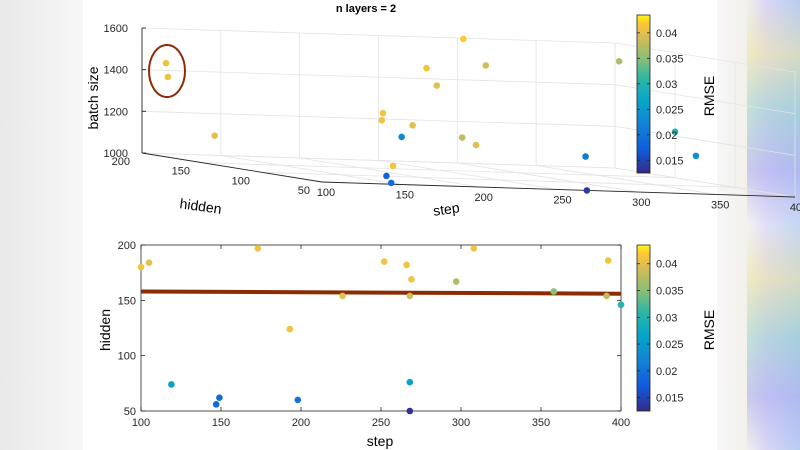  I want to click on colorbar-bottom: 0.04 0.035 0.03 0.025 0.02 0.015 RMSE, so click(676, 328).